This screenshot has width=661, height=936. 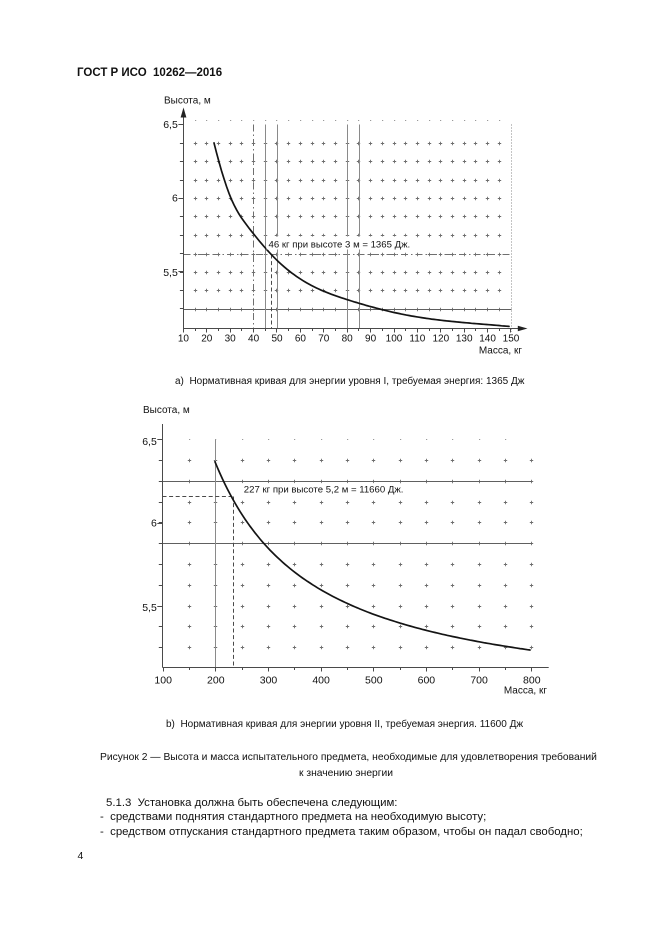 What do you see at coordinates (417, 339) in the screenshot?
I see `svg-text: 110` at bounding box center [417, 339].